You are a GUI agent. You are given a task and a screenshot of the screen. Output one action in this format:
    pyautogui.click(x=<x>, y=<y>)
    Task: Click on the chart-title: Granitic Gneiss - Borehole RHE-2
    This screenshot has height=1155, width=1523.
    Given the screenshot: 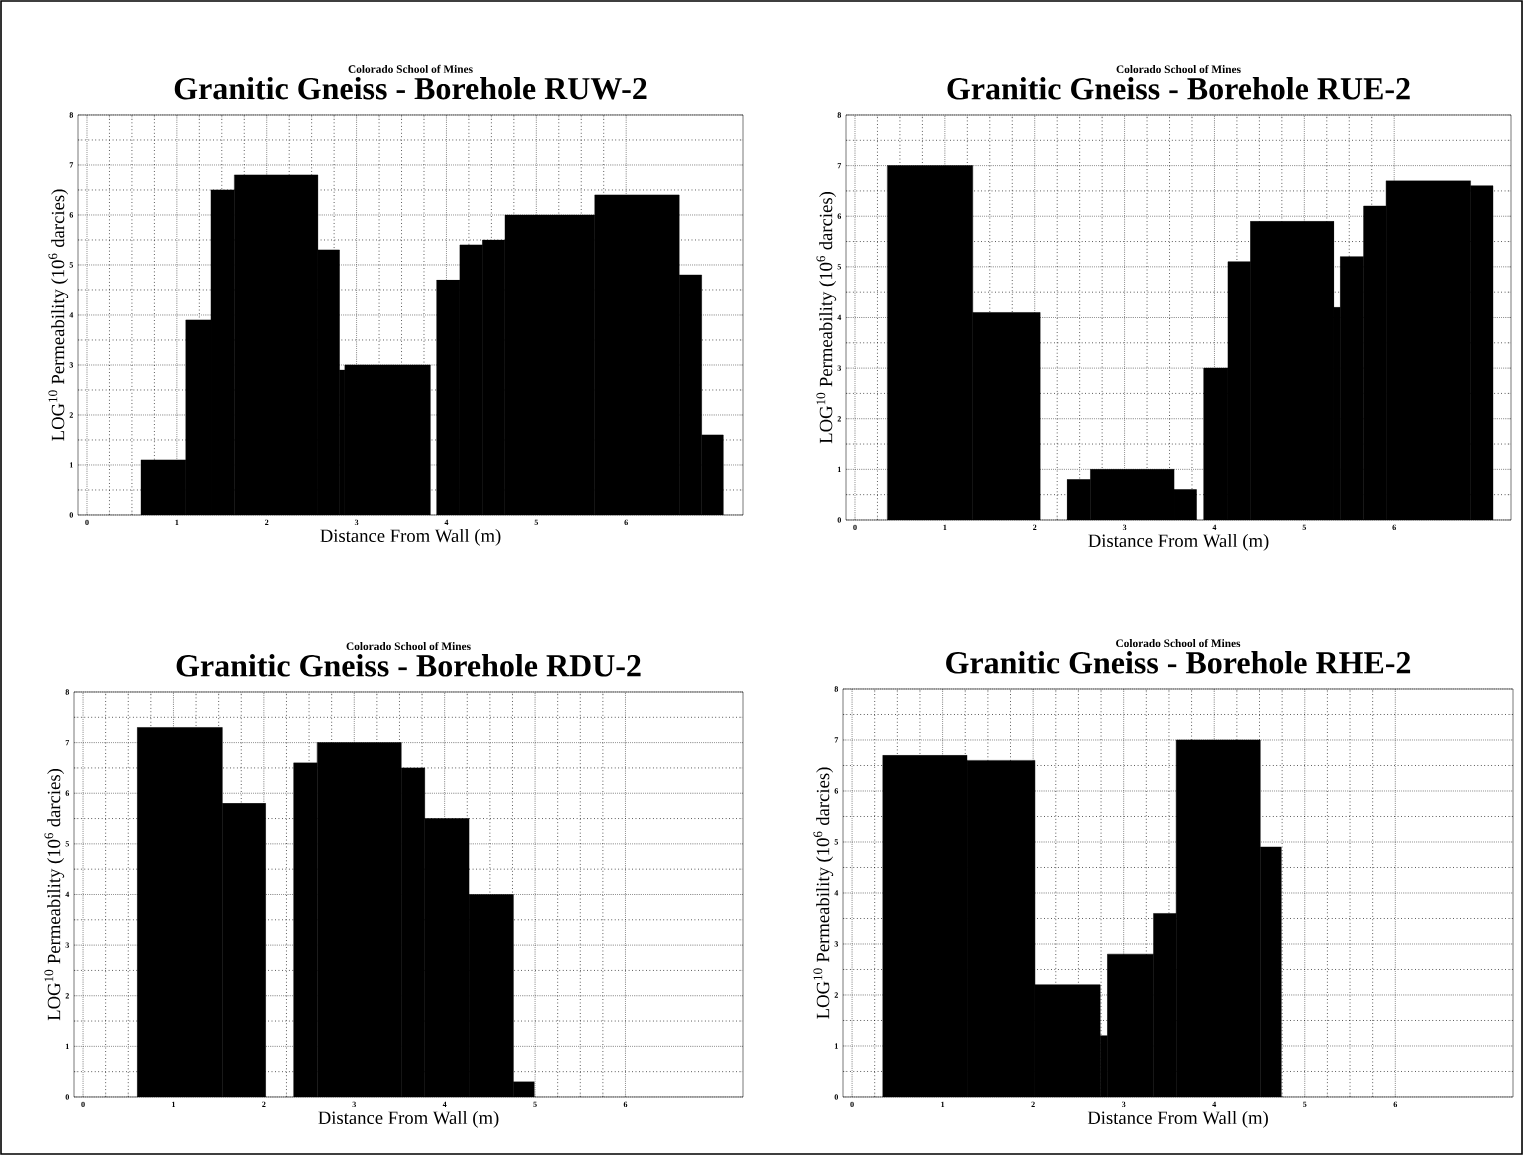 What is the action you would take?
    pyautogui.click(x=1178, y=662)
    